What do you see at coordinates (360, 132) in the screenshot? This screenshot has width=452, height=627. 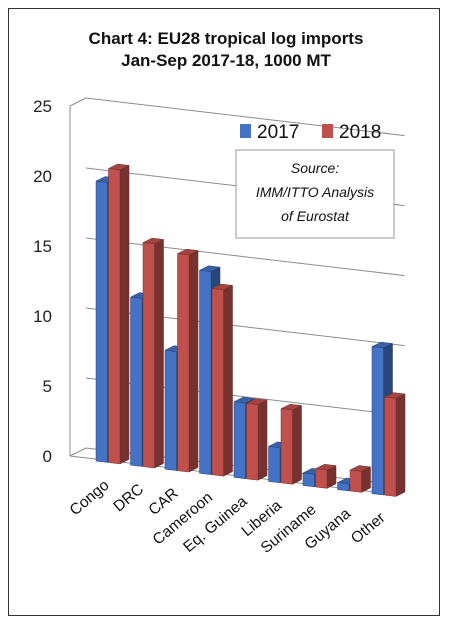 I see `legend-label-2018: 2018` at bounding box center [360, 132].